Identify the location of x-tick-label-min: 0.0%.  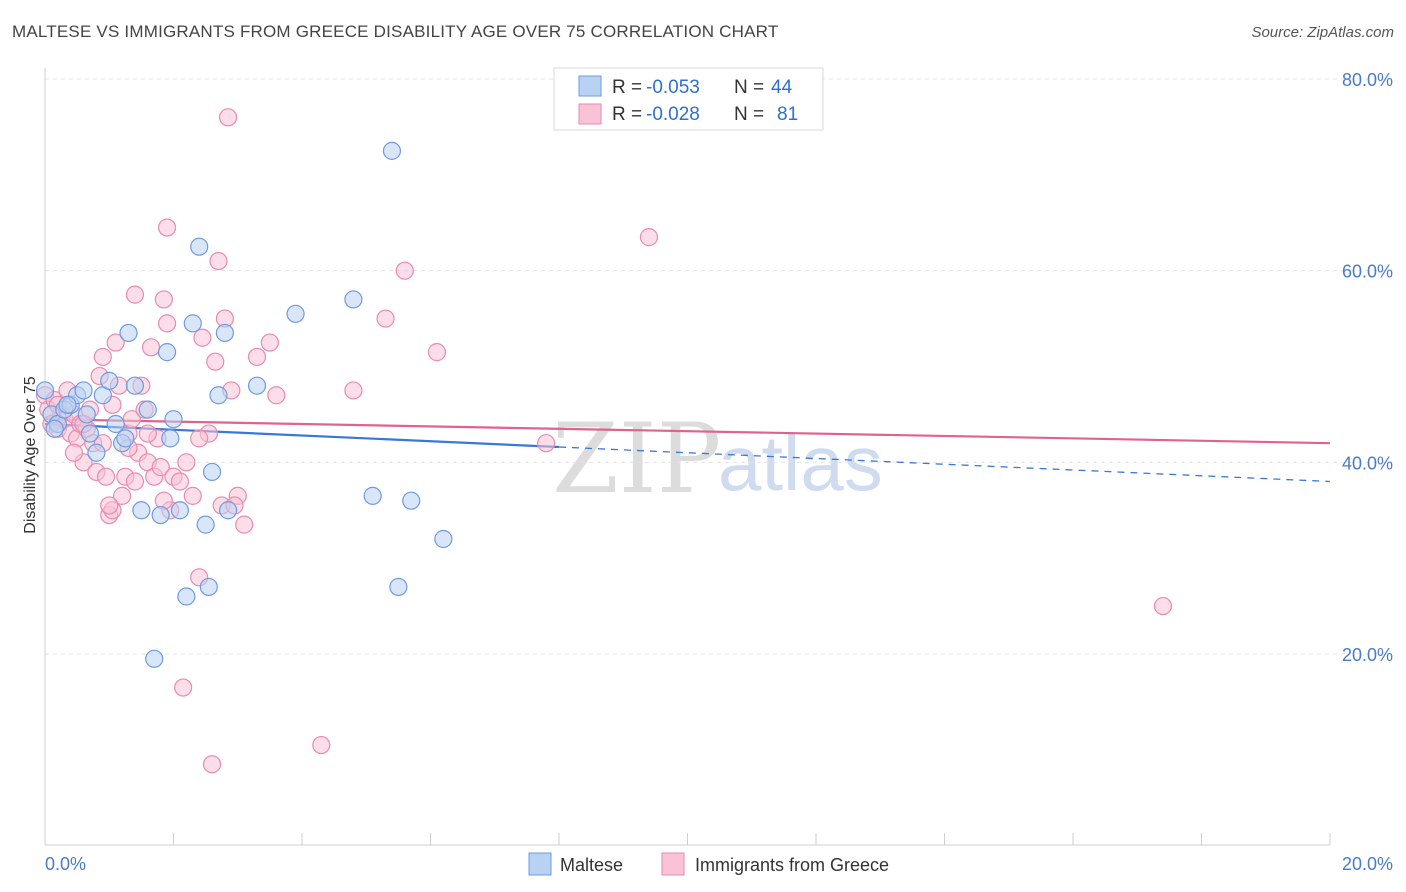
(65, 864).